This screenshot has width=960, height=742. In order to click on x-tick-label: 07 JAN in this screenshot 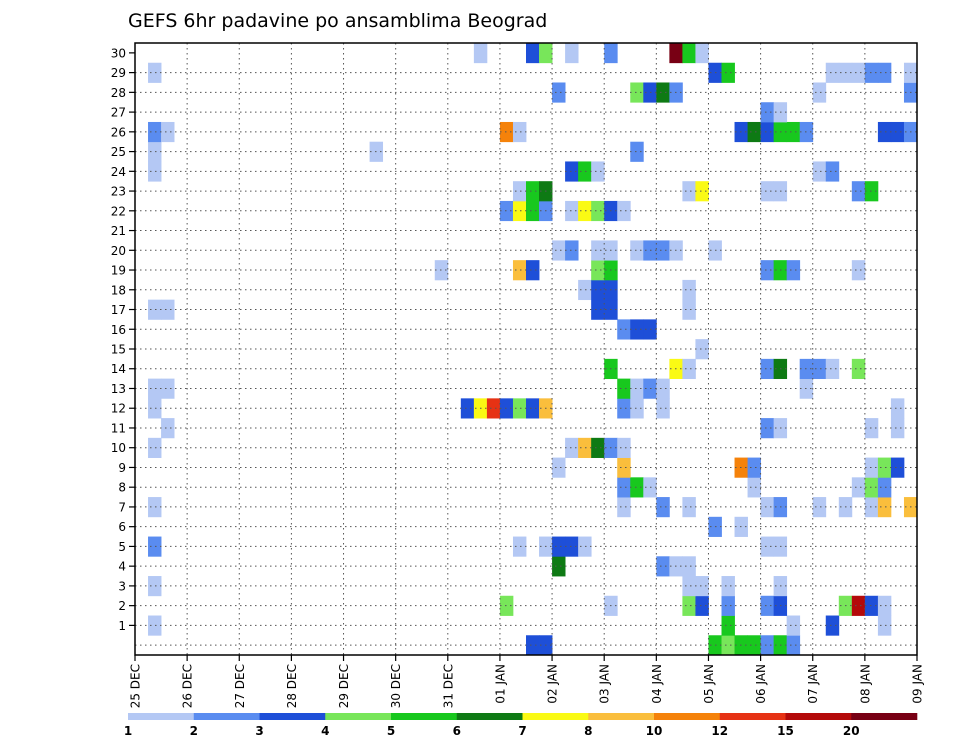, I will do `click(813, 684)`.